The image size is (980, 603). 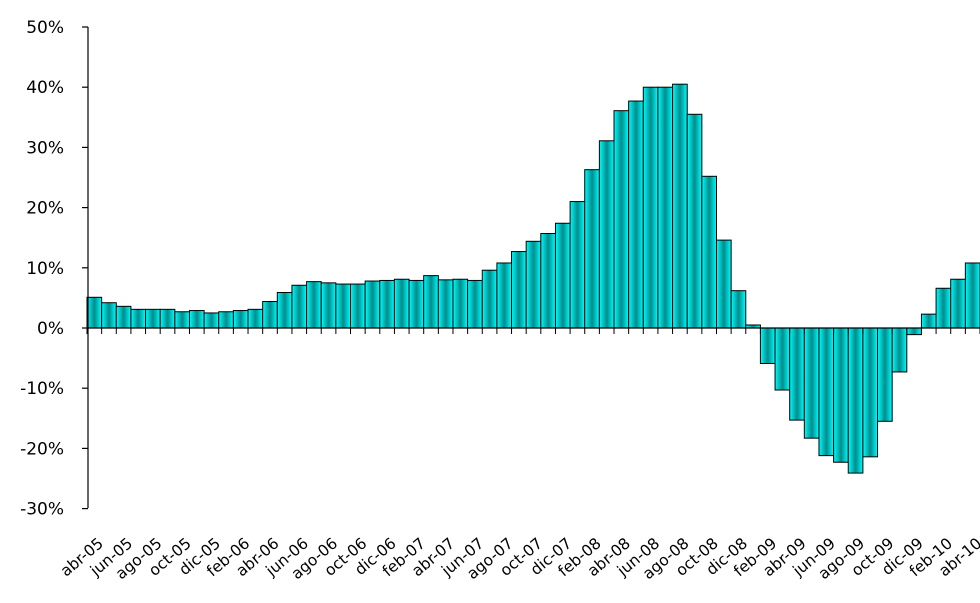 I want to click on y-tick-labels: 50% 40% 30% 20% 10% 0% -10% -20% -30%, so click(x=42, y=269).